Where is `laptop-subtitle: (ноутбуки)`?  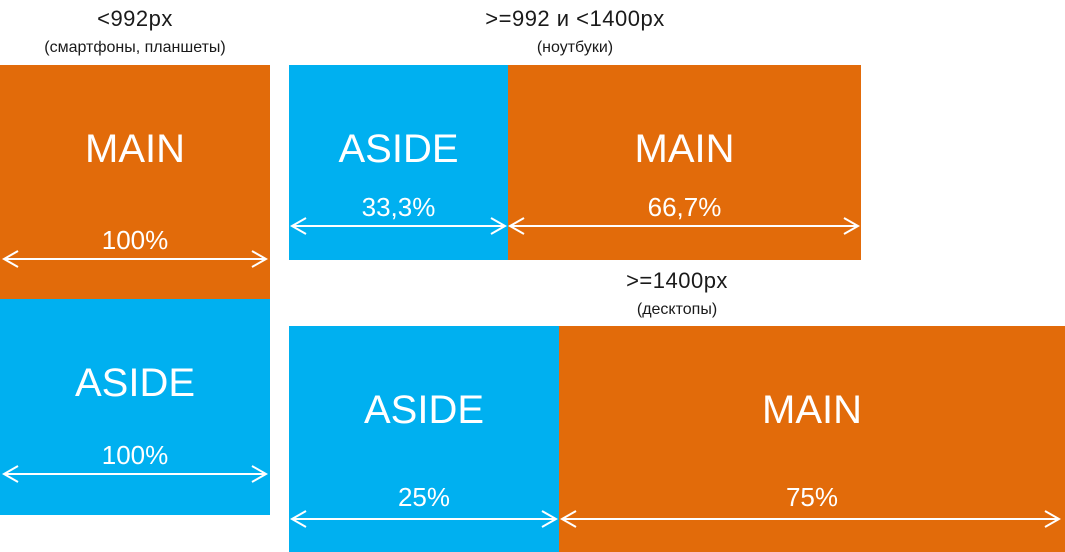
laptop-subtitle: (ноутбуки) is located at coordinates (575, 47).